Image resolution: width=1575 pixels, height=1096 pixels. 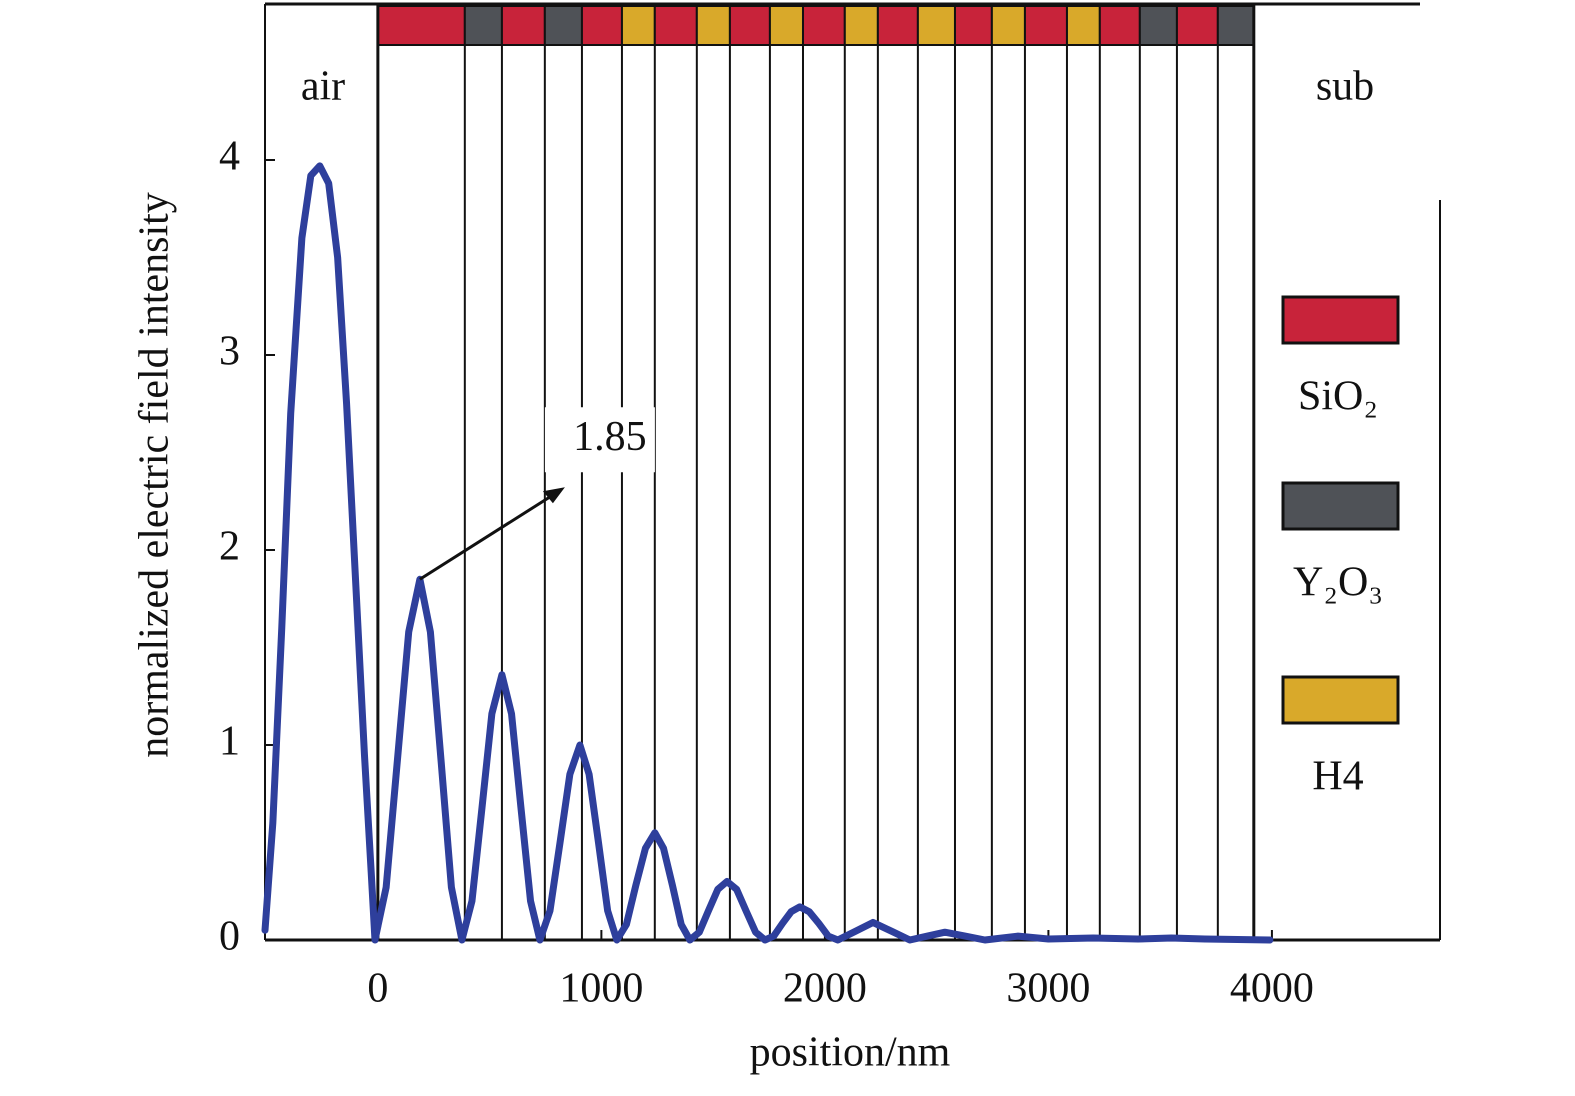 I want to click on x-tick-label: 2000, so click(x=825, y=989).